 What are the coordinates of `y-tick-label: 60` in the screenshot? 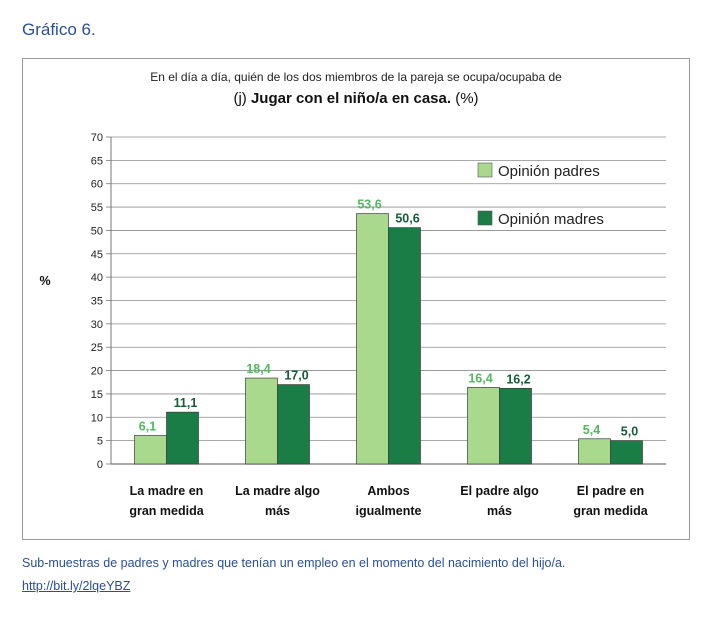 It's located at (97, 185).